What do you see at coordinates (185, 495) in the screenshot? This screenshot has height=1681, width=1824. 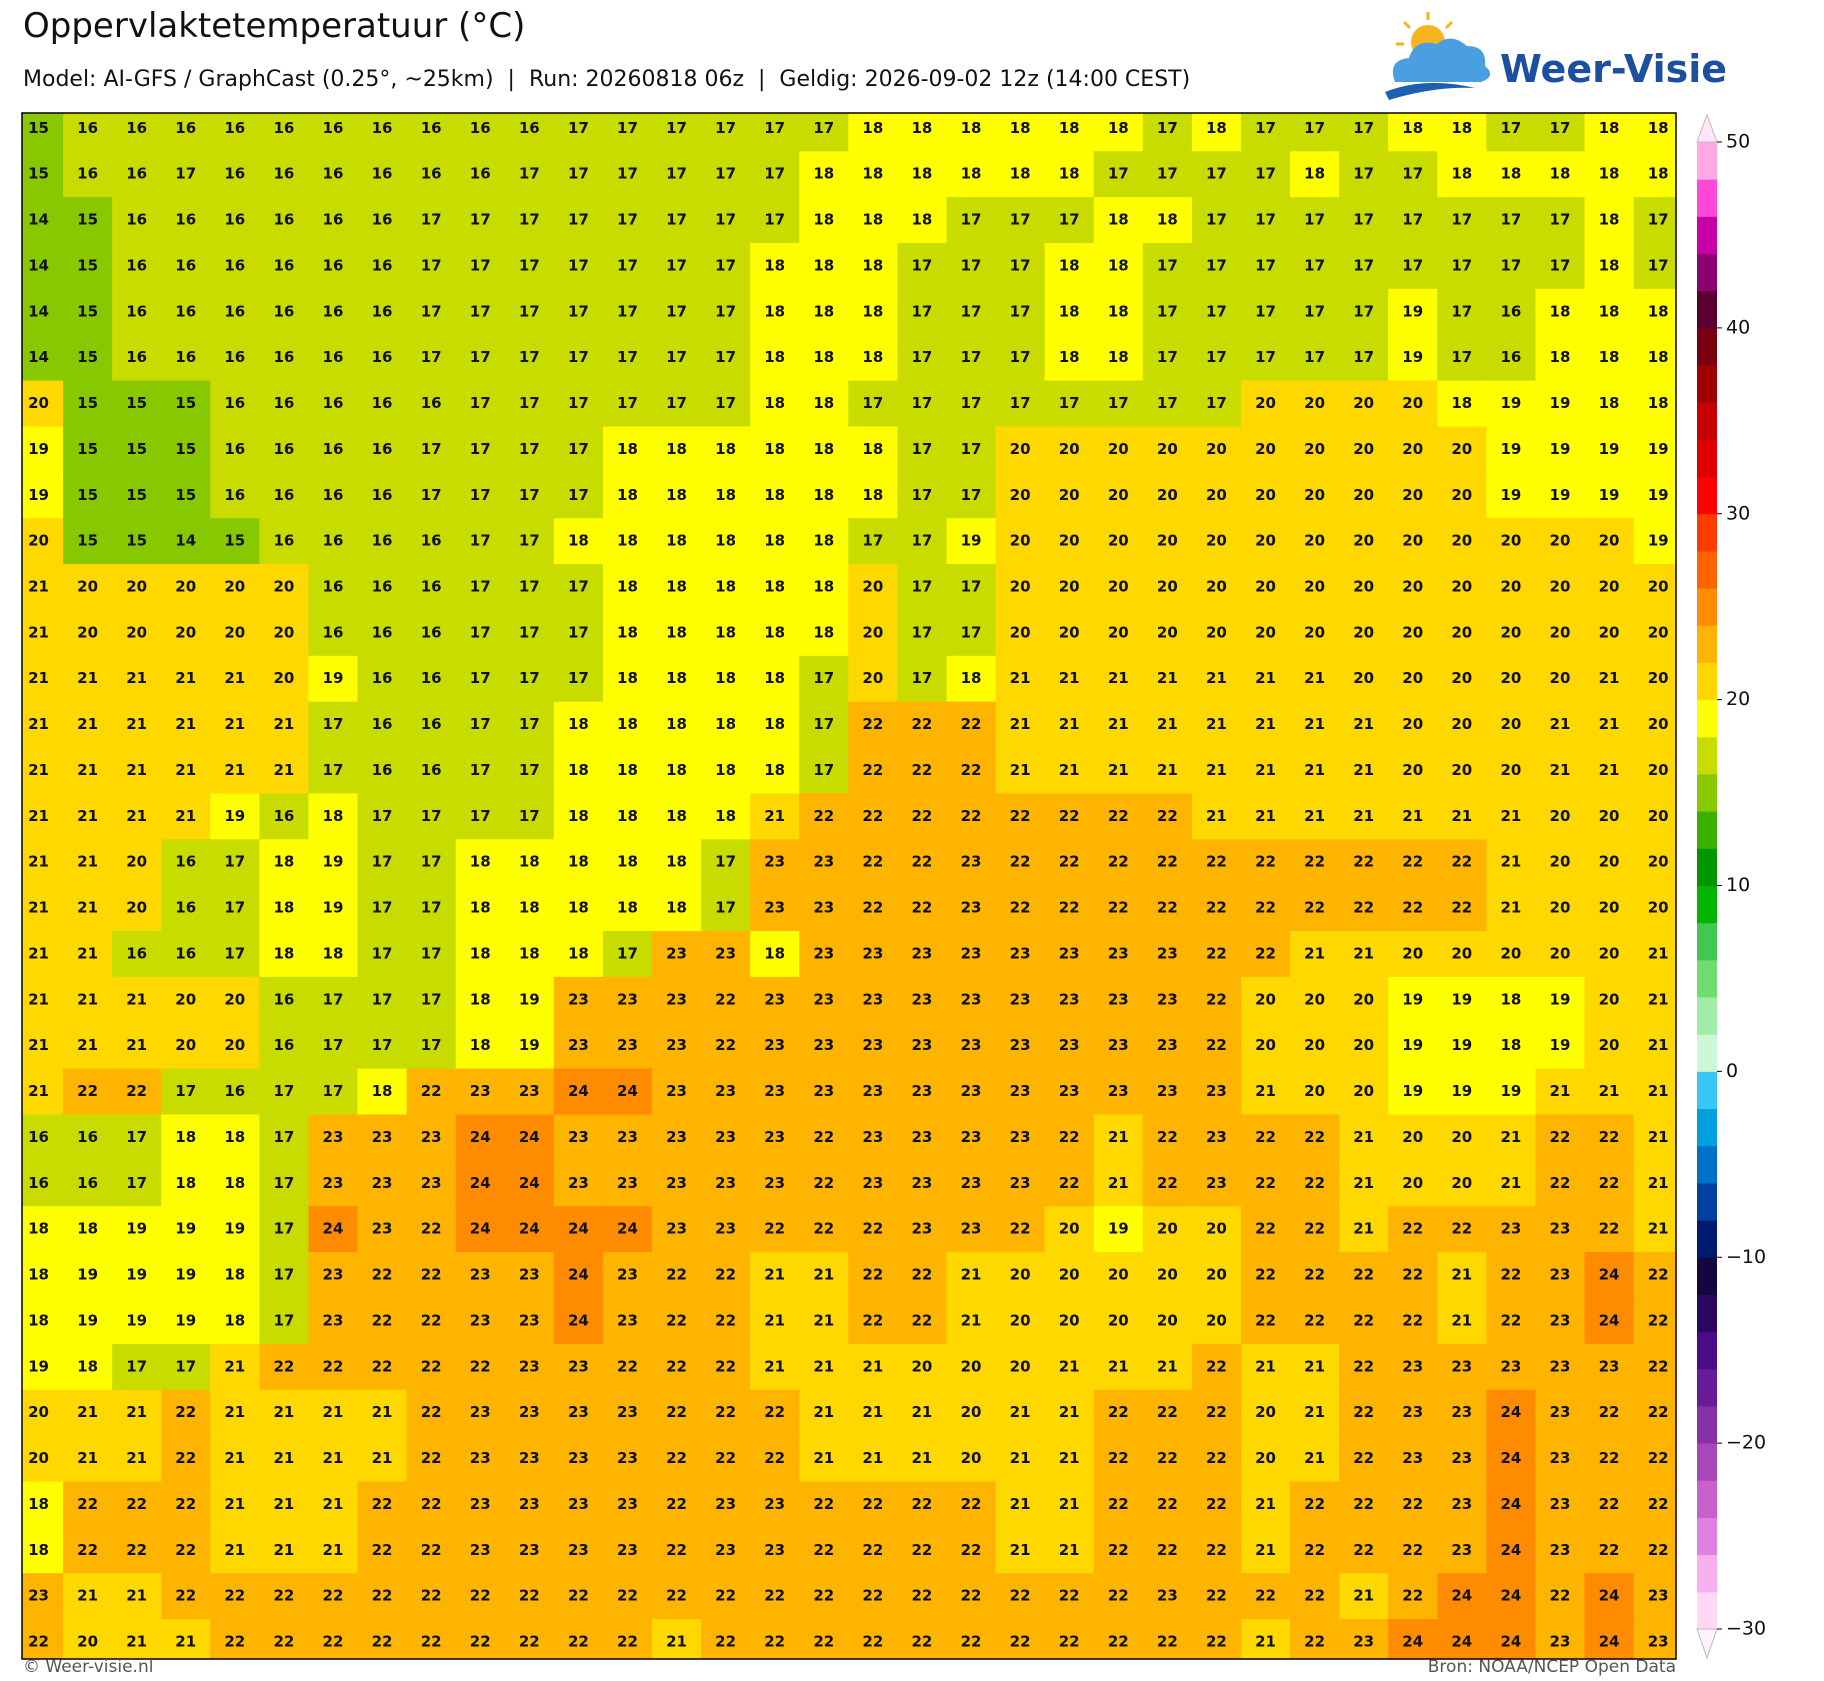 I see `cell-value: 15` at bounding box center [185, 495].